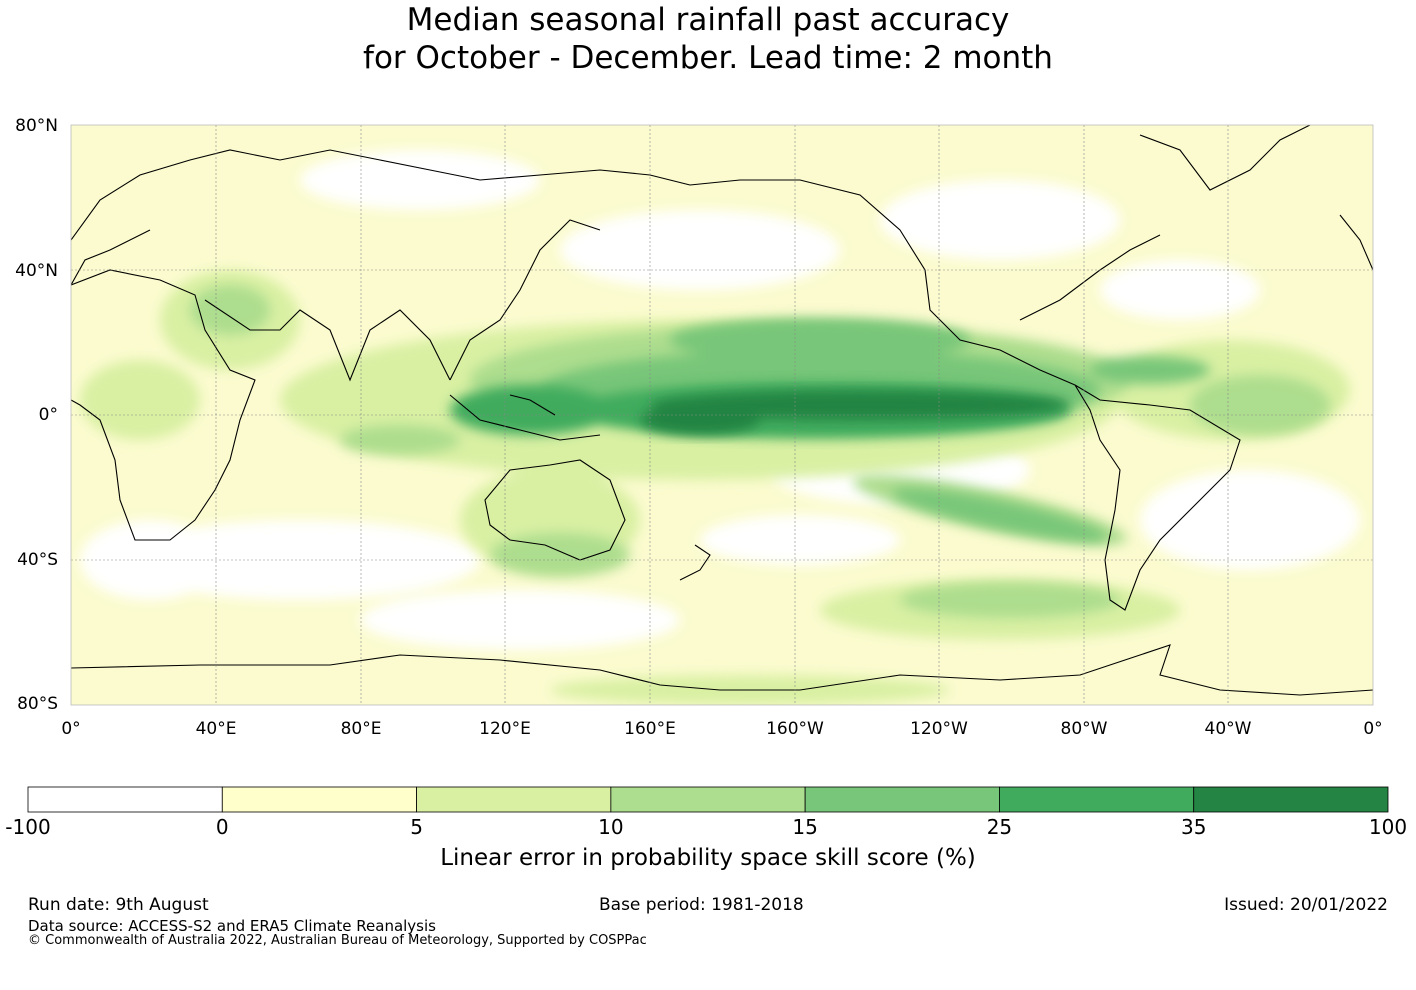  I want to click on lat-label-0: 0°, so click(48, 415).